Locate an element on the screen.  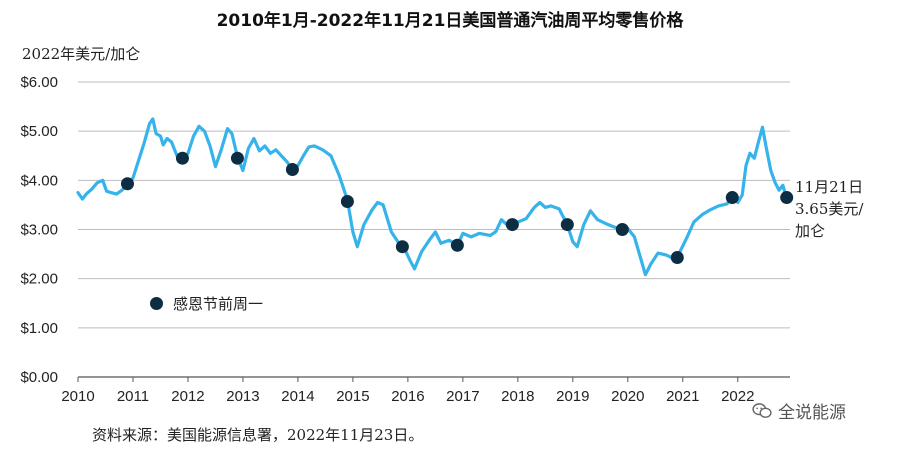
x-tick-label: 2022 is located at coordinates (737, 396).